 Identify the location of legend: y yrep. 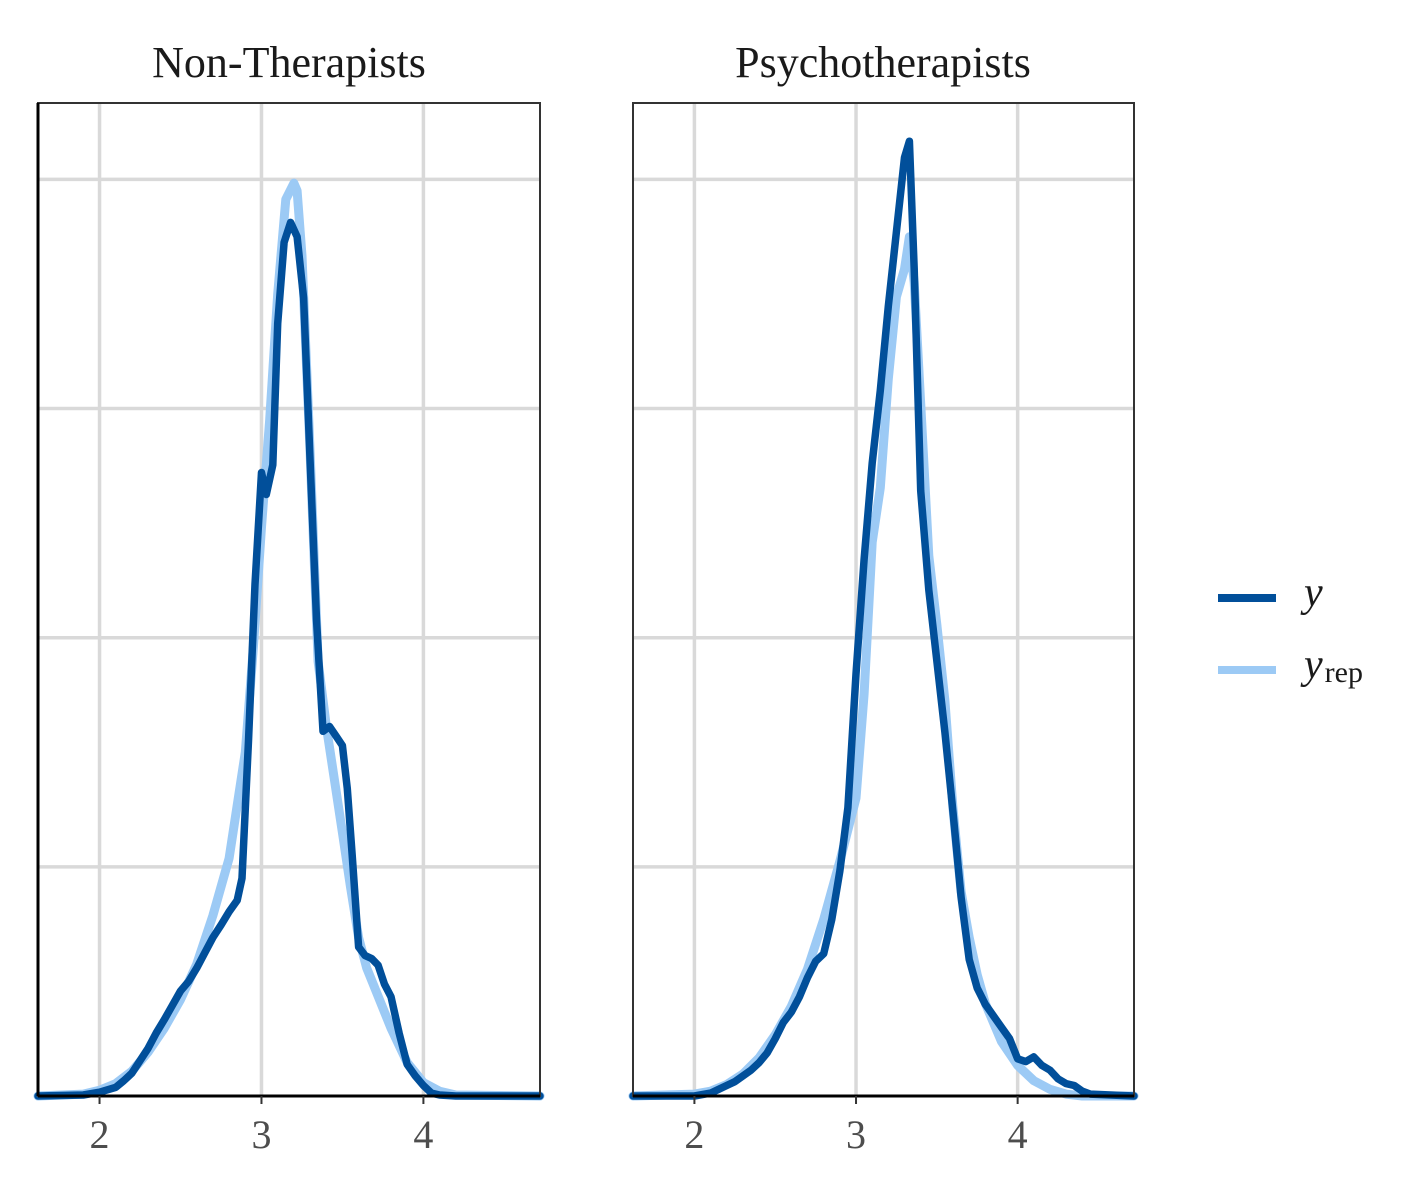
(1290, 629).